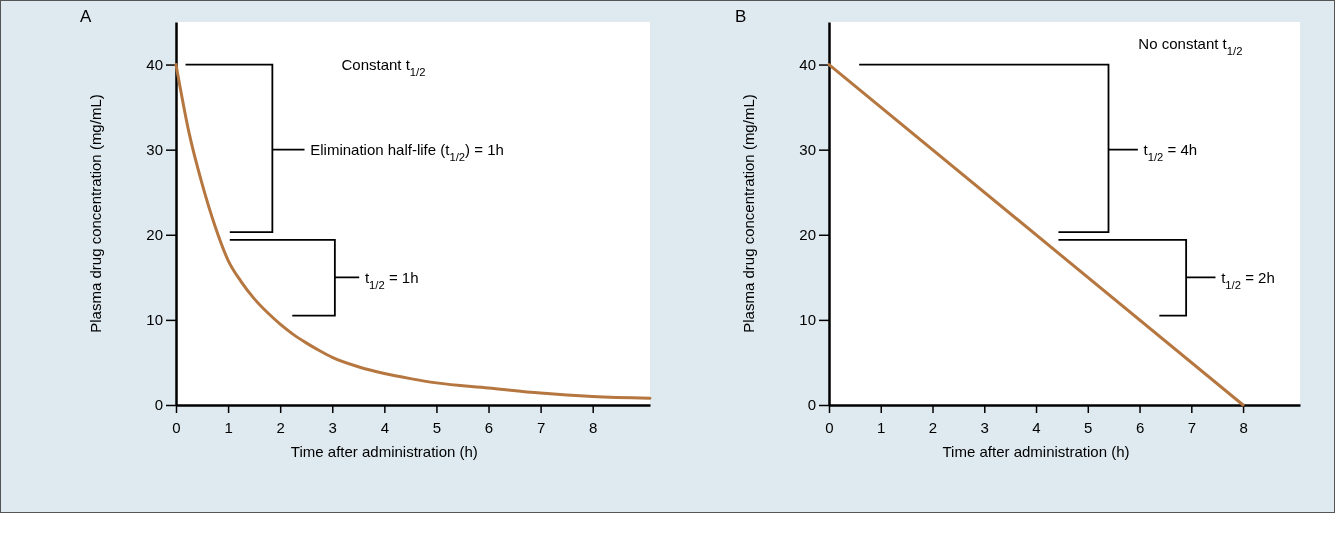 The width and height of the screenshot is (1335, 540). What do you see at coordinates (383, 66) in the screenshot?
I see `annotation: Constant t$_{1/2}$` at bounding box center [383, 66].